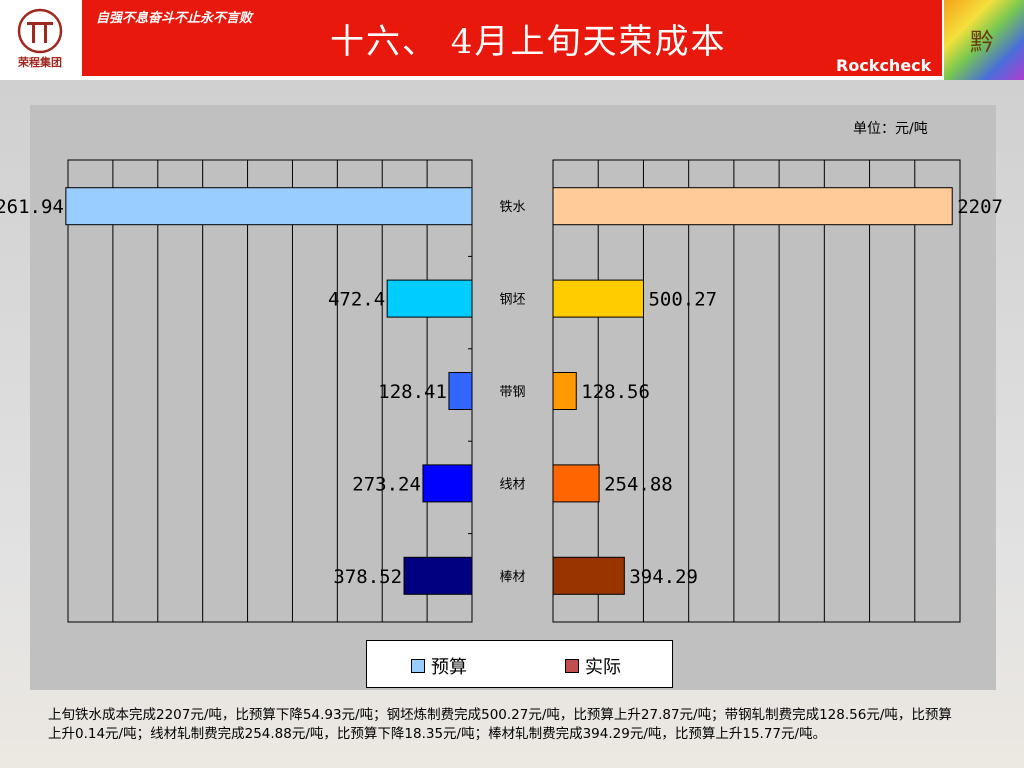  I want to click on data-label-actual: 254.88, so click(638, 484).